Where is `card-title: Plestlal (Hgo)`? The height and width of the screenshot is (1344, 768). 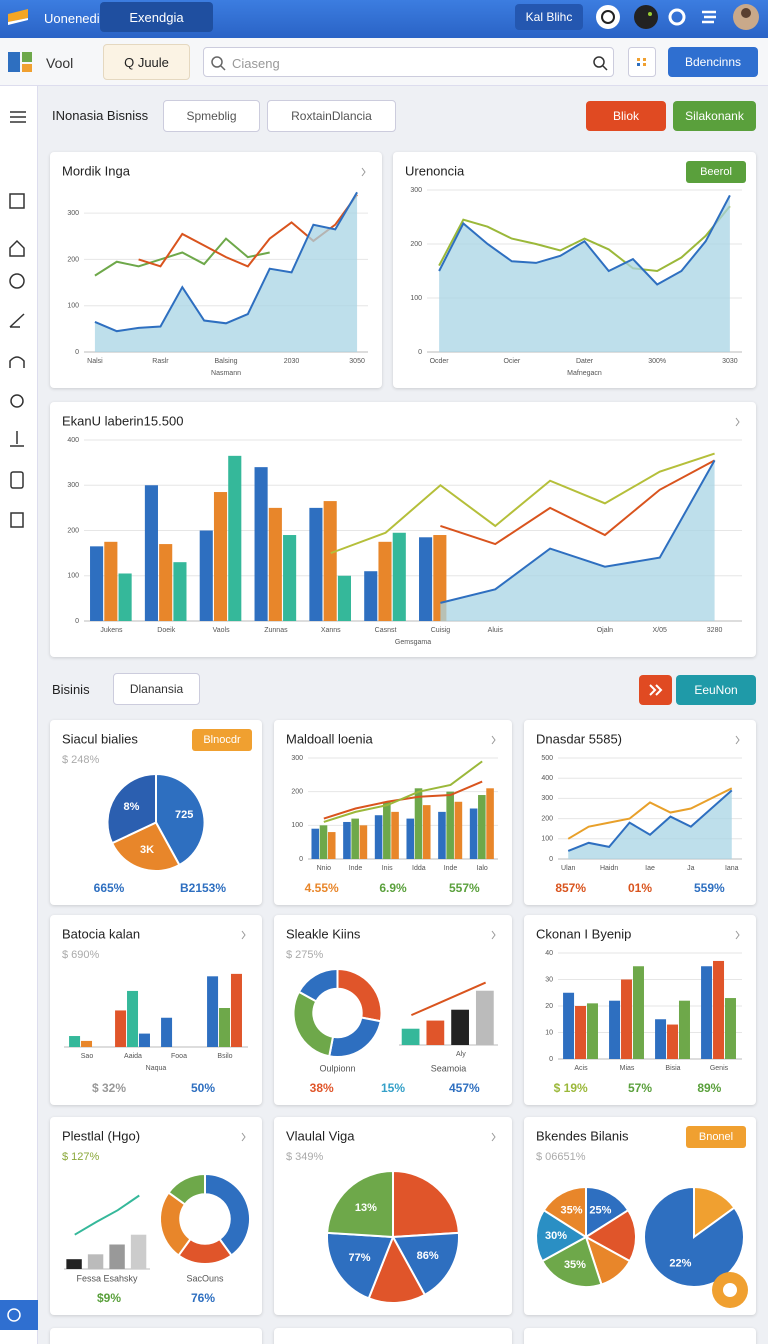 card-title: Plestlal (Hgo) is located at coordinates (101, 1135).